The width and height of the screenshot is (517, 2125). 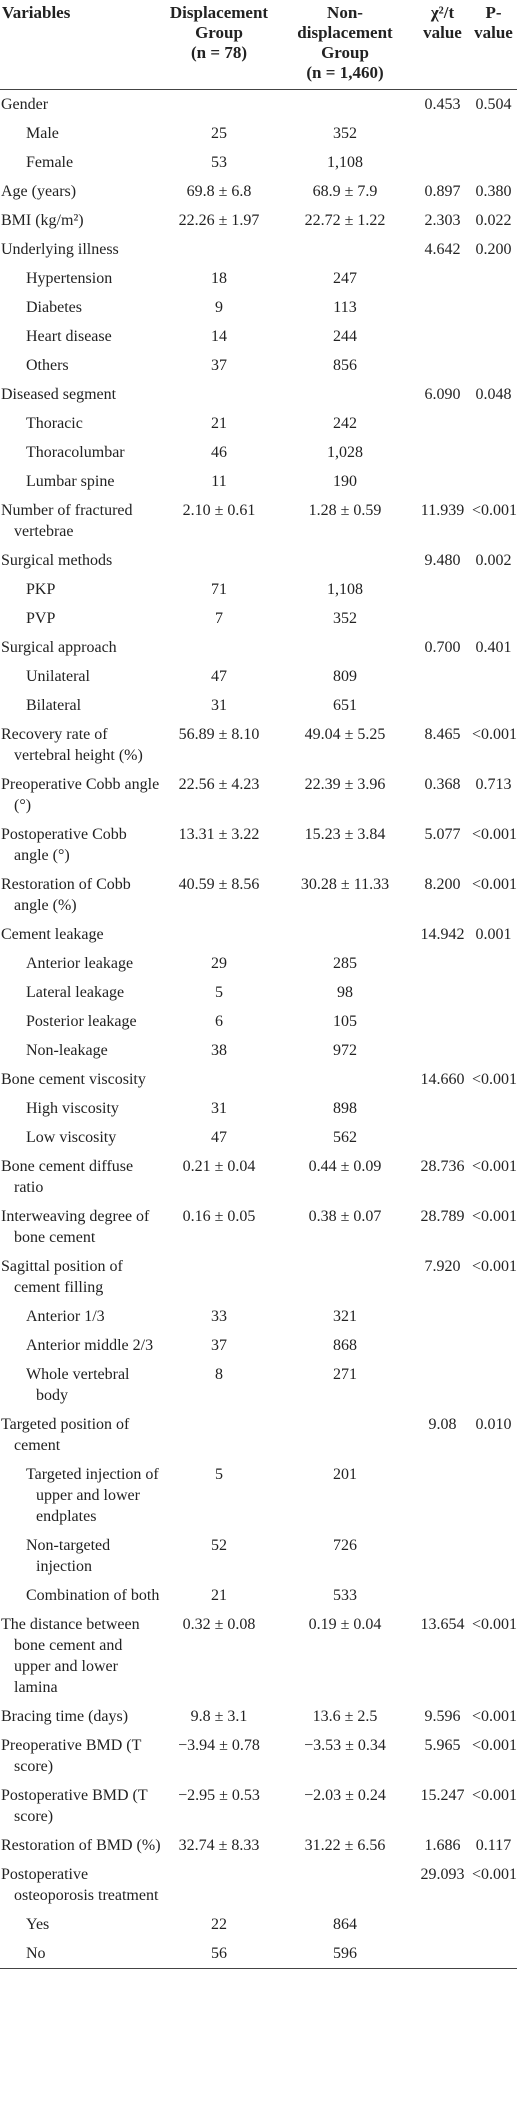 I want to click on table-row: Targeted position of cement 9.08 0.010, so click(x=258, y=1435).